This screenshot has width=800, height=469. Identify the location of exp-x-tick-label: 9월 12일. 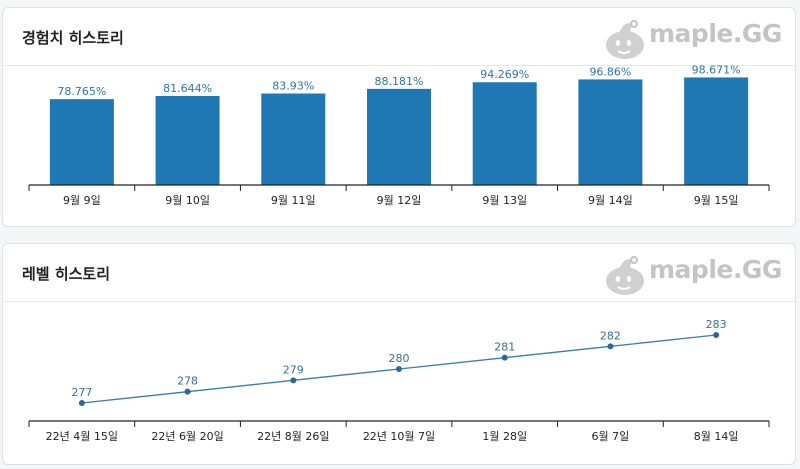
(399, 200).